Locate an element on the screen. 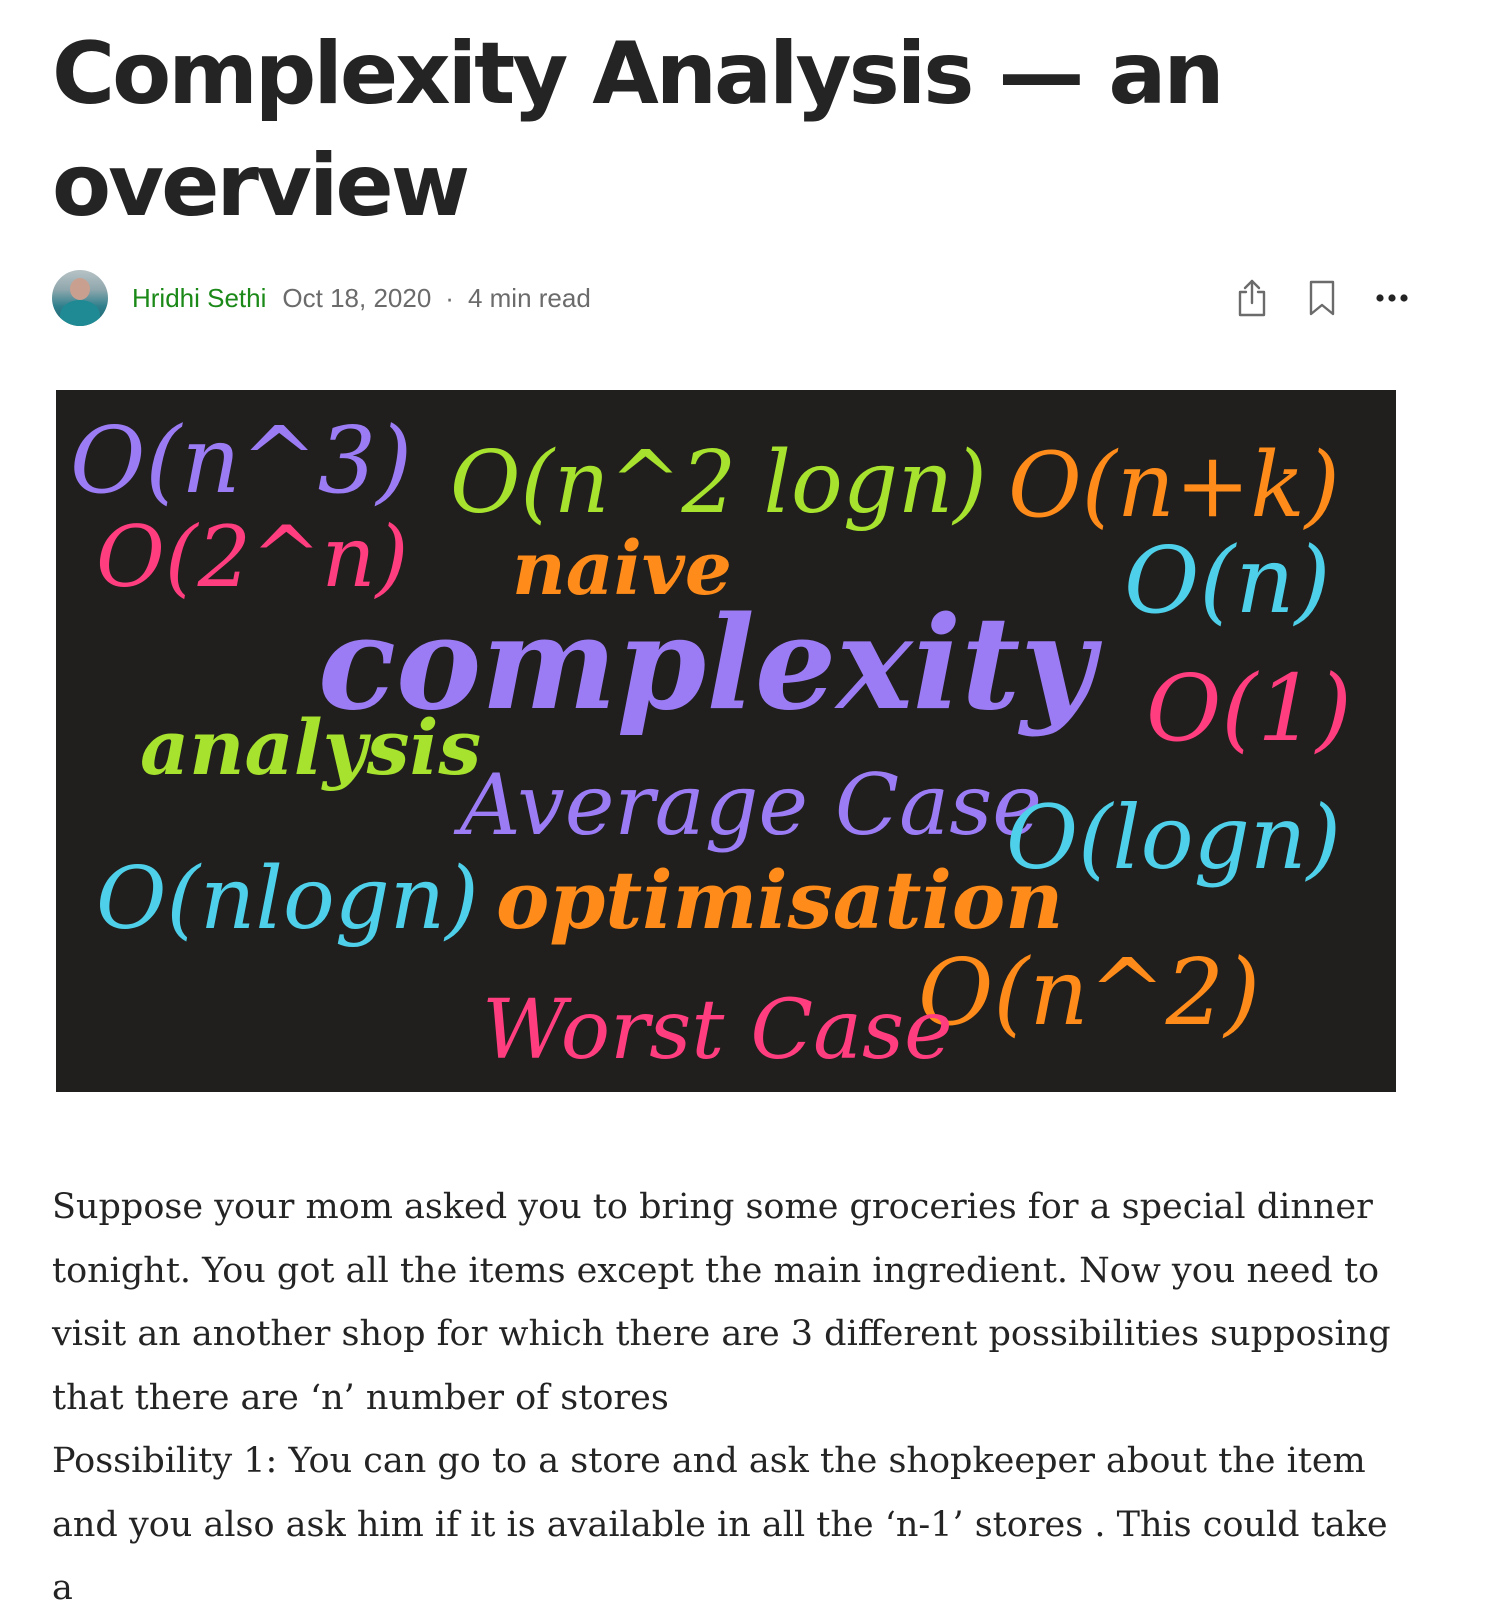  hero-word-average-case: Average Case is located at coordinates (747, 805).